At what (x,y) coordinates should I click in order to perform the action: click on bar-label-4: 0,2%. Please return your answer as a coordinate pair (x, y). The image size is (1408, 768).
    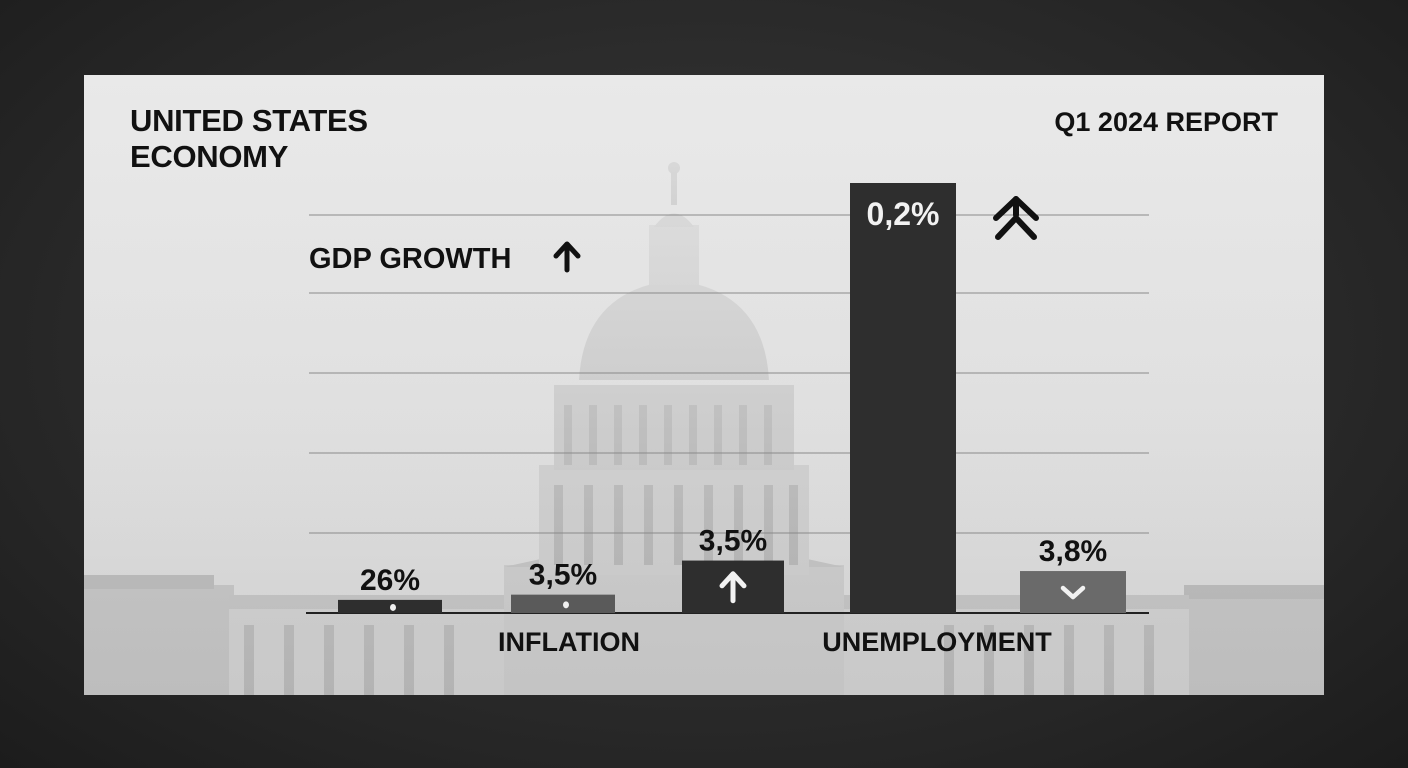
    Looking at the image, I should click on (903, 214).